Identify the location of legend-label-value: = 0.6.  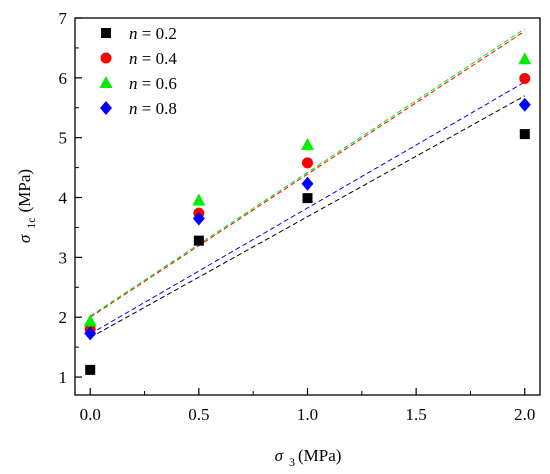
(157, 83).